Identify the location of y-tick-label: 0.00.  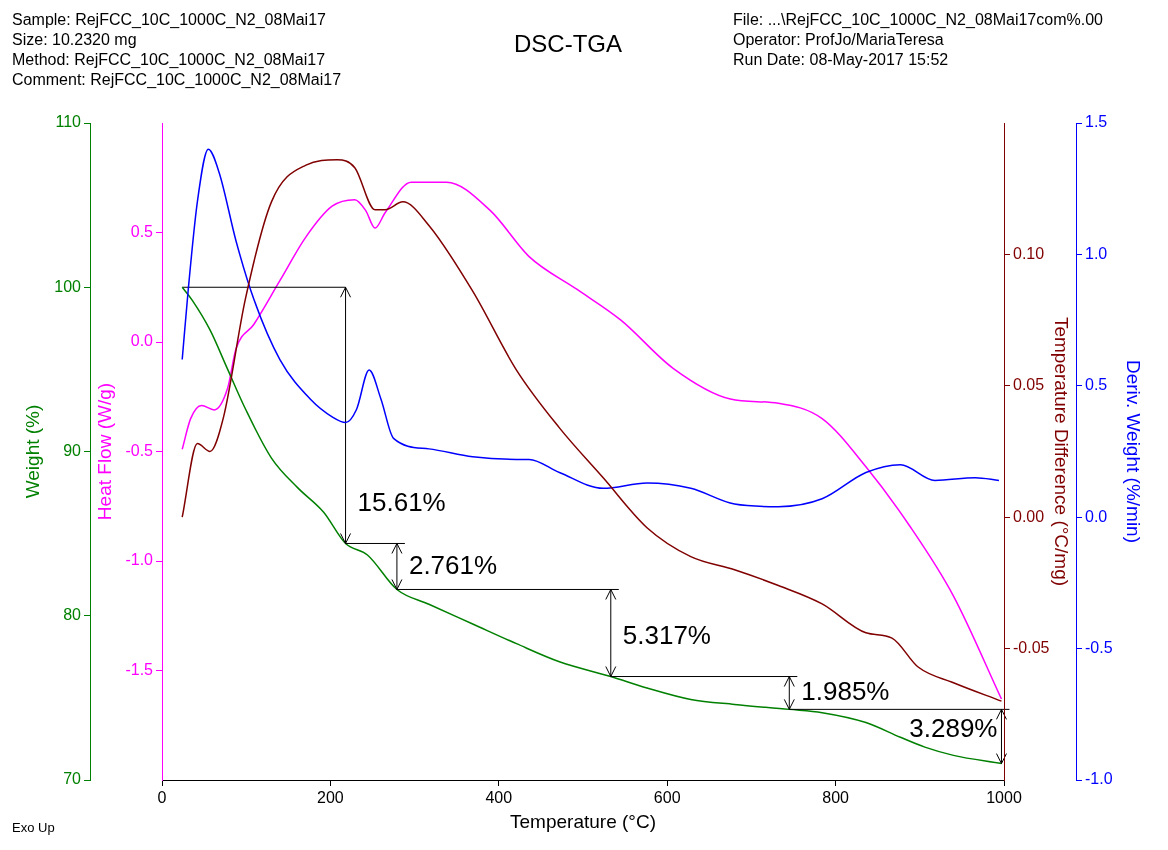
(1029, 516).